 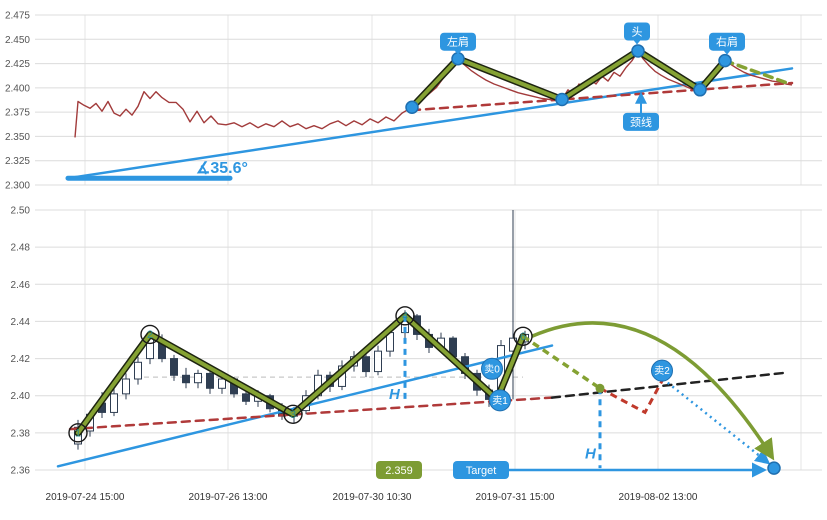 I want to click on angle-value-label: ∡35.6°, so click(x=222, y=168).